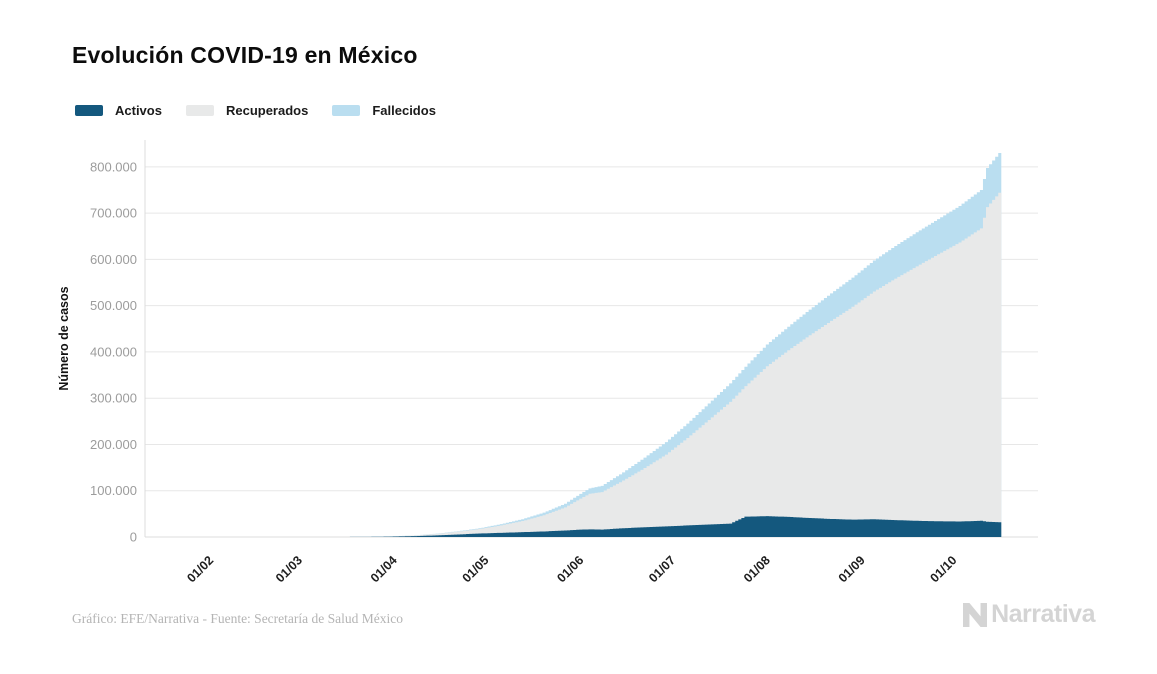 This screenshot has width=1157, height=674. What do you see at coordinates (245, 55) in the screenshot?
I see `page-title: Evolución COVID-19 en México` at bounding box center [245, 55].